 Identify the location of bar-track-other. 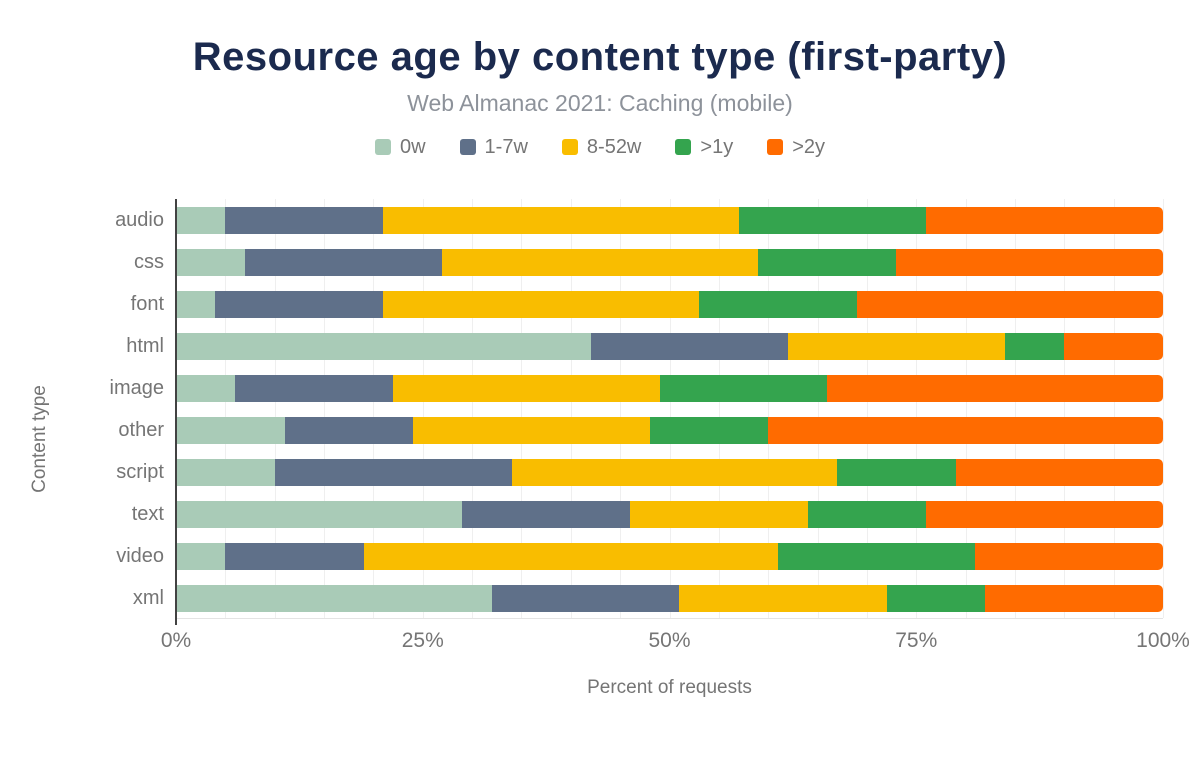
(669, 430).